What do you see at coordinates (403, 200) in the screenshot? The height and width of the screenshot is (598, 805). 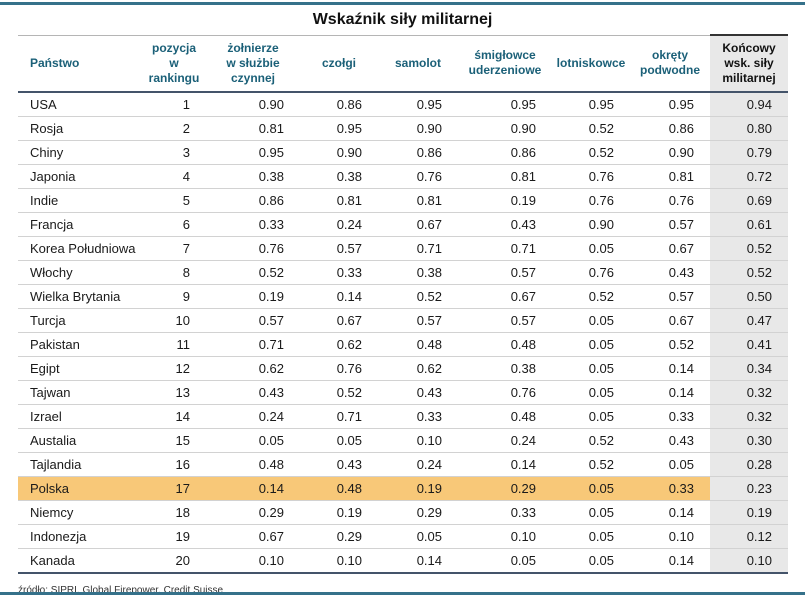 I see `table-row: Indie 5 0.86 0.81 0.81 0.19 0.76 0.76 0.69` at bounding box center [403, 200].